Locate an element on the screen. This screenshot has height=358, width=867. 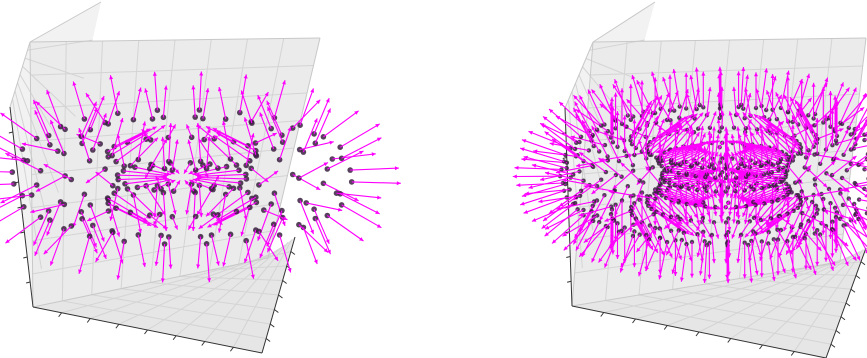
x-tick is located at coordinates (174, 338).